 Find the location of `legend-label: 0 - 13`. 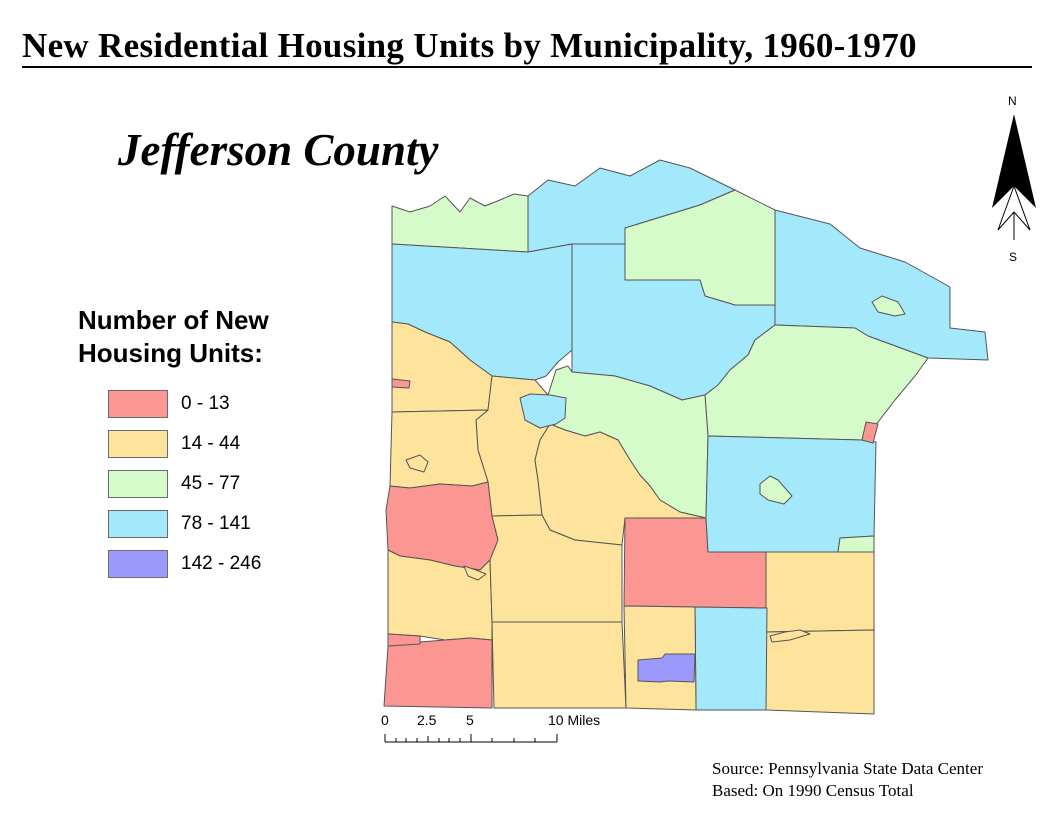

legend-label: 0 - 13 is located at coordinates (205, 403).